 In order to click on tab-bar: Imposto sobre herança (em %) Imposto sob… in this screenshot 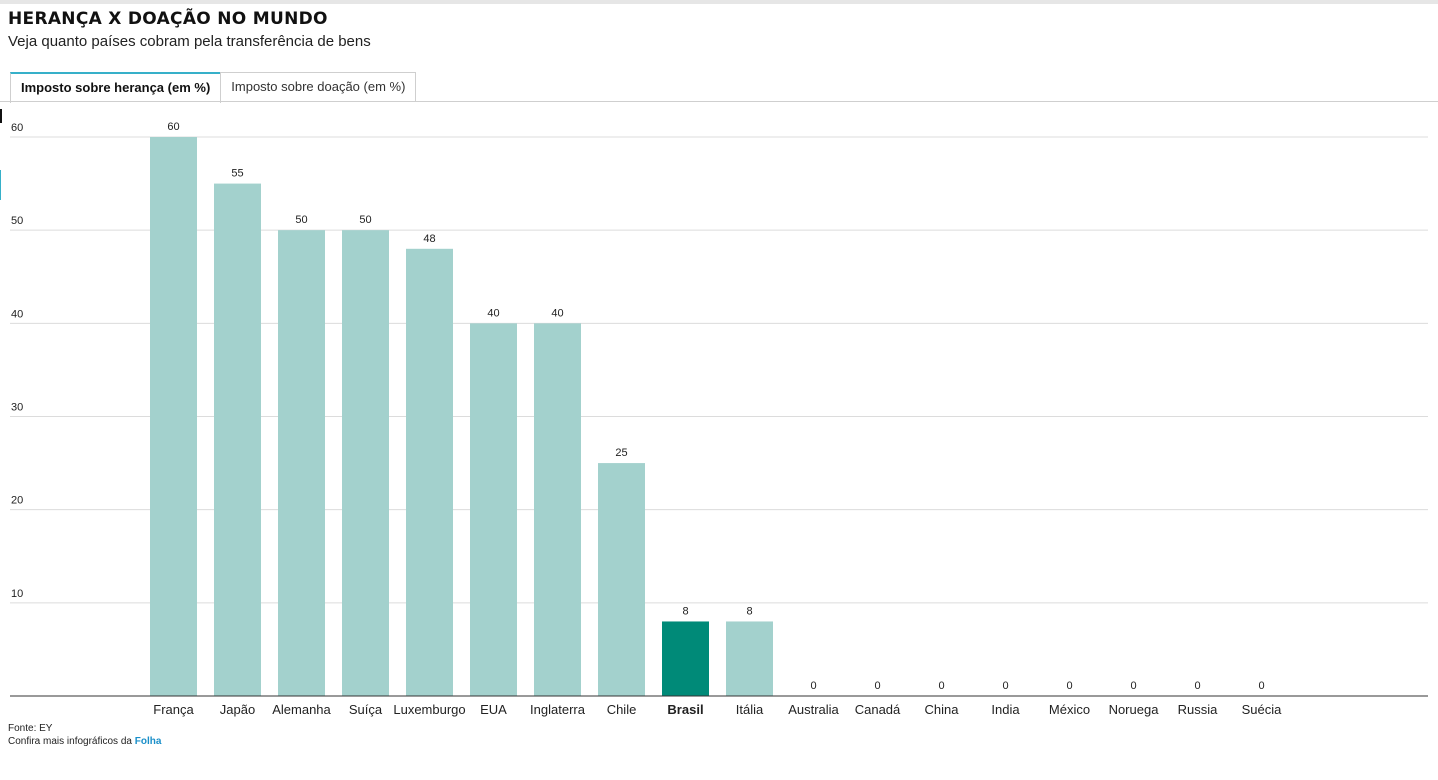, I will do `click(213, 87)`.